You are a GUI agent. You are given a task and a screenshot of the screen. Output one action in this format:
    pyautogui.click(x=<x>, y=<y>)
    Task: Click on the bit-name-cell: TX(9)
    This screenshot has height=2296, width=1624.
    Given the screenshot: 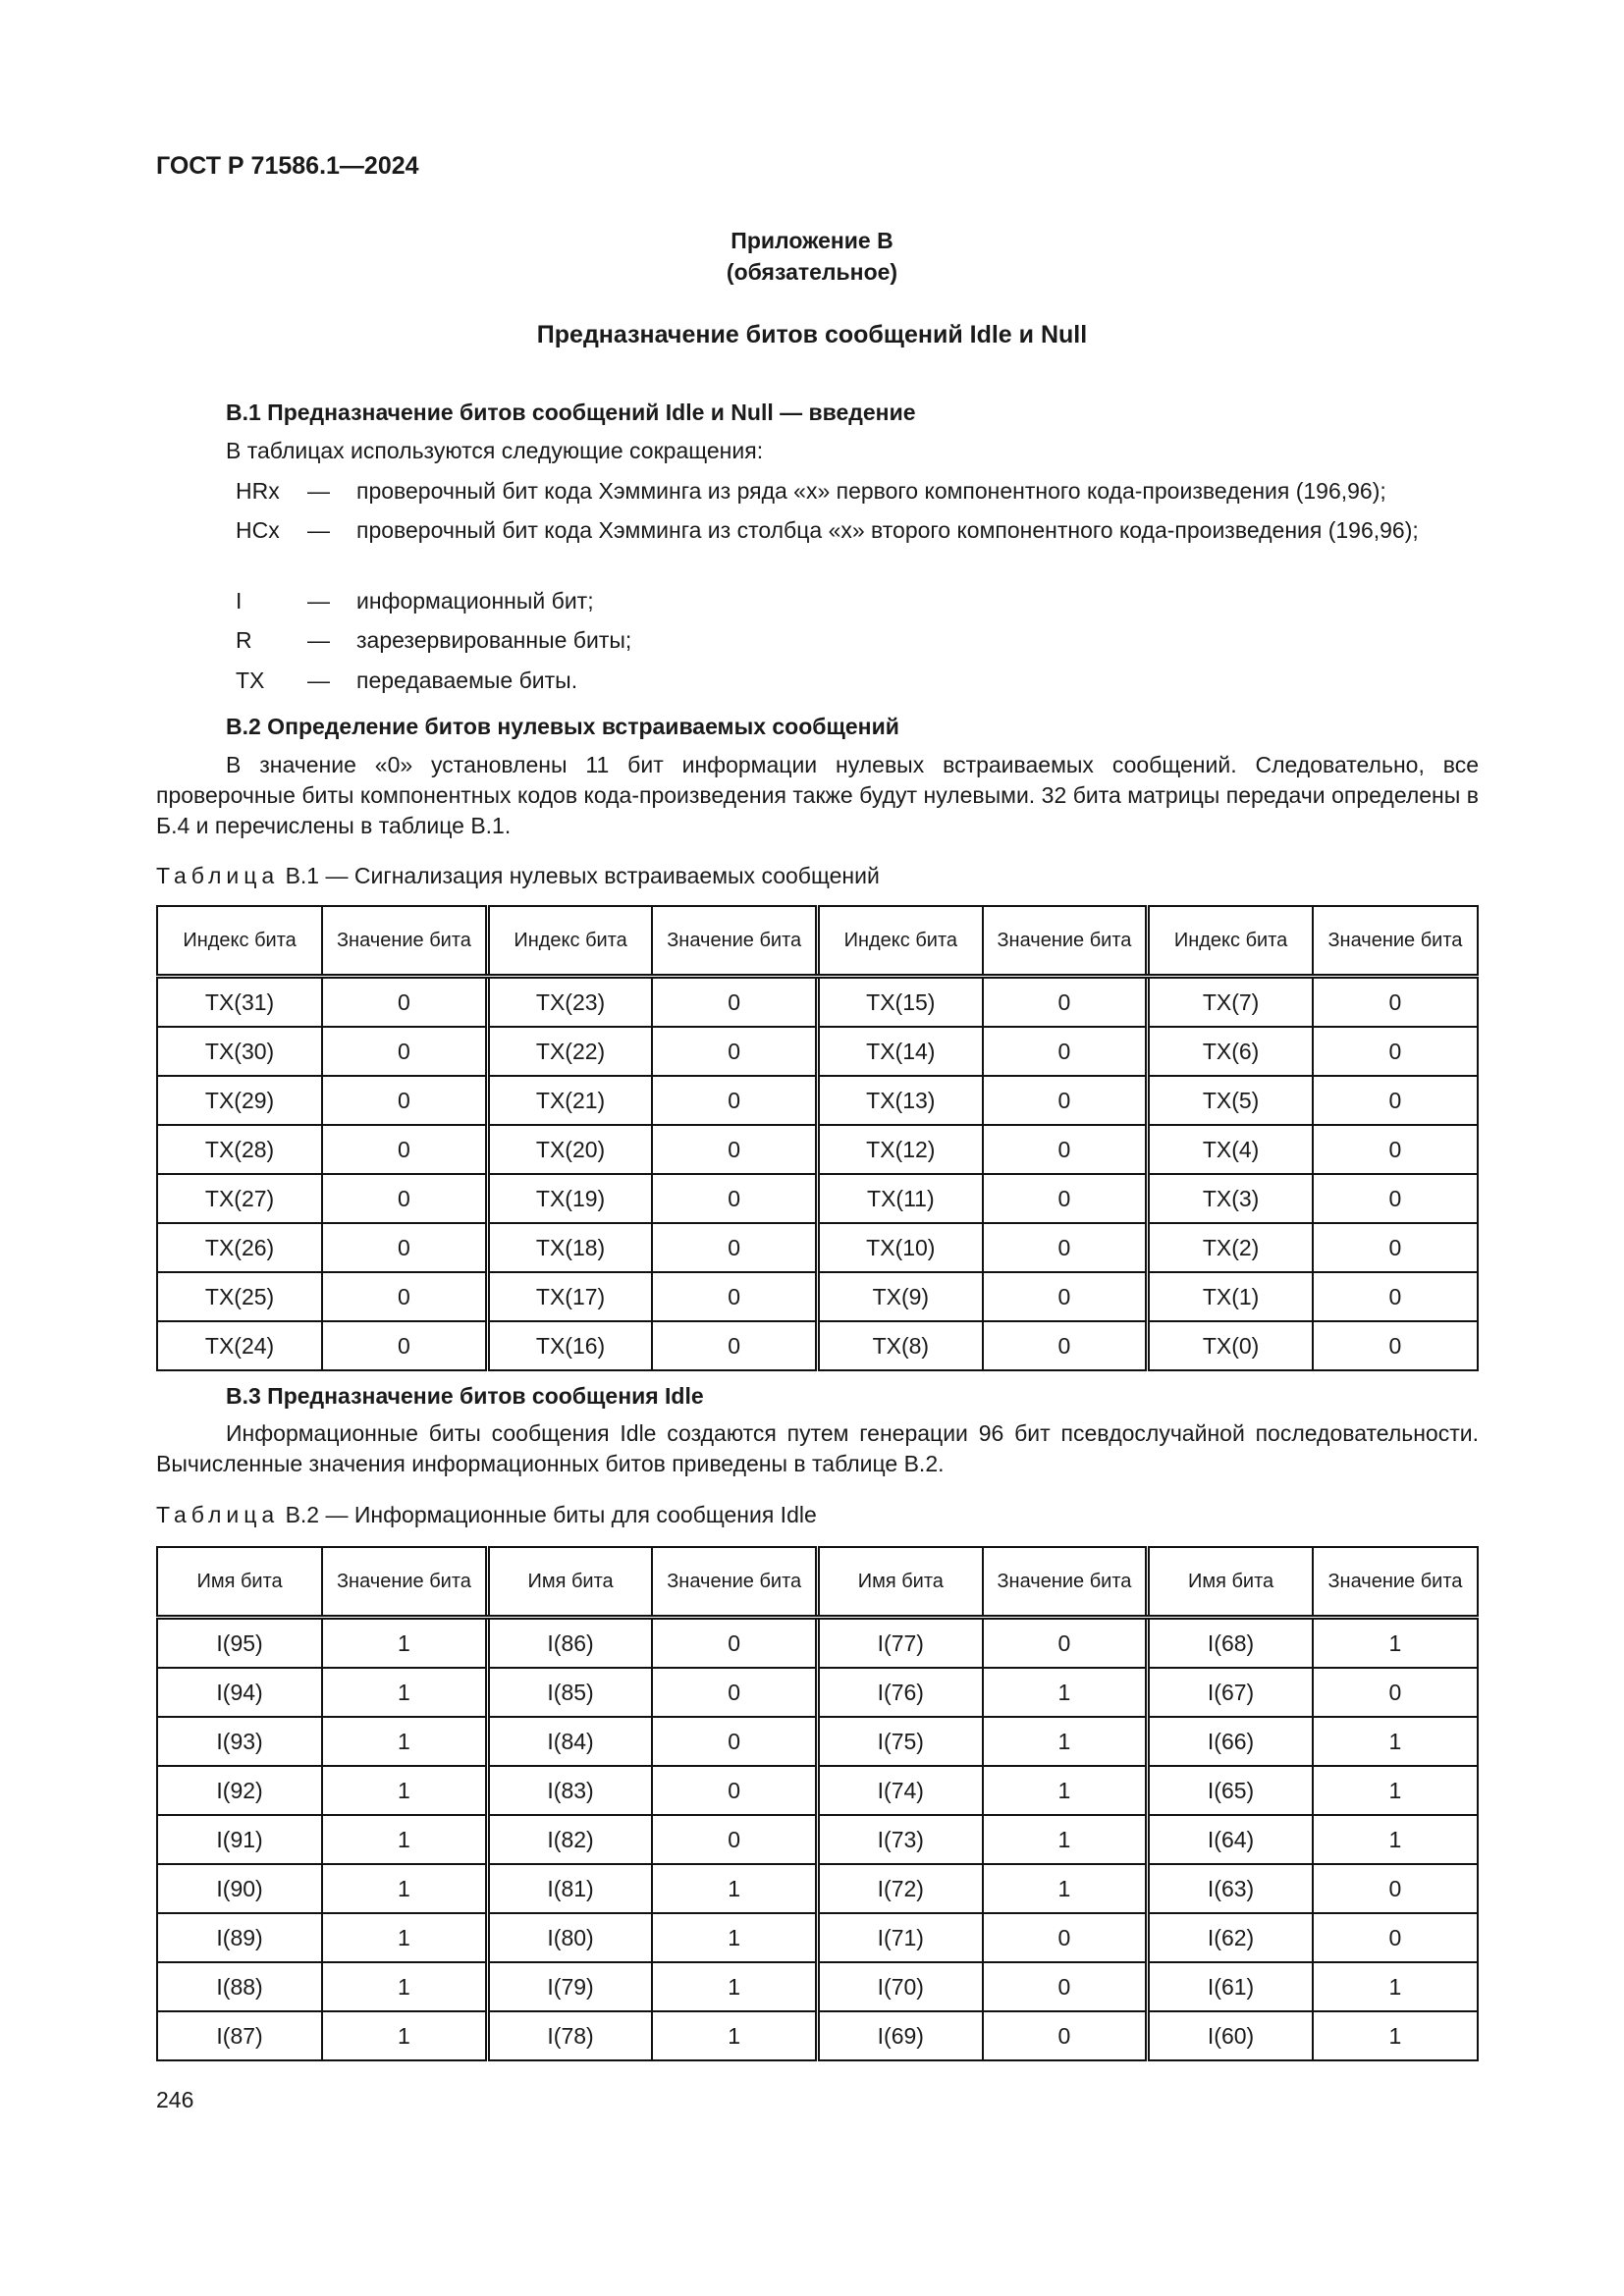 What is the action you would take?
    pyautogui.click(x=899, y=1297)
    